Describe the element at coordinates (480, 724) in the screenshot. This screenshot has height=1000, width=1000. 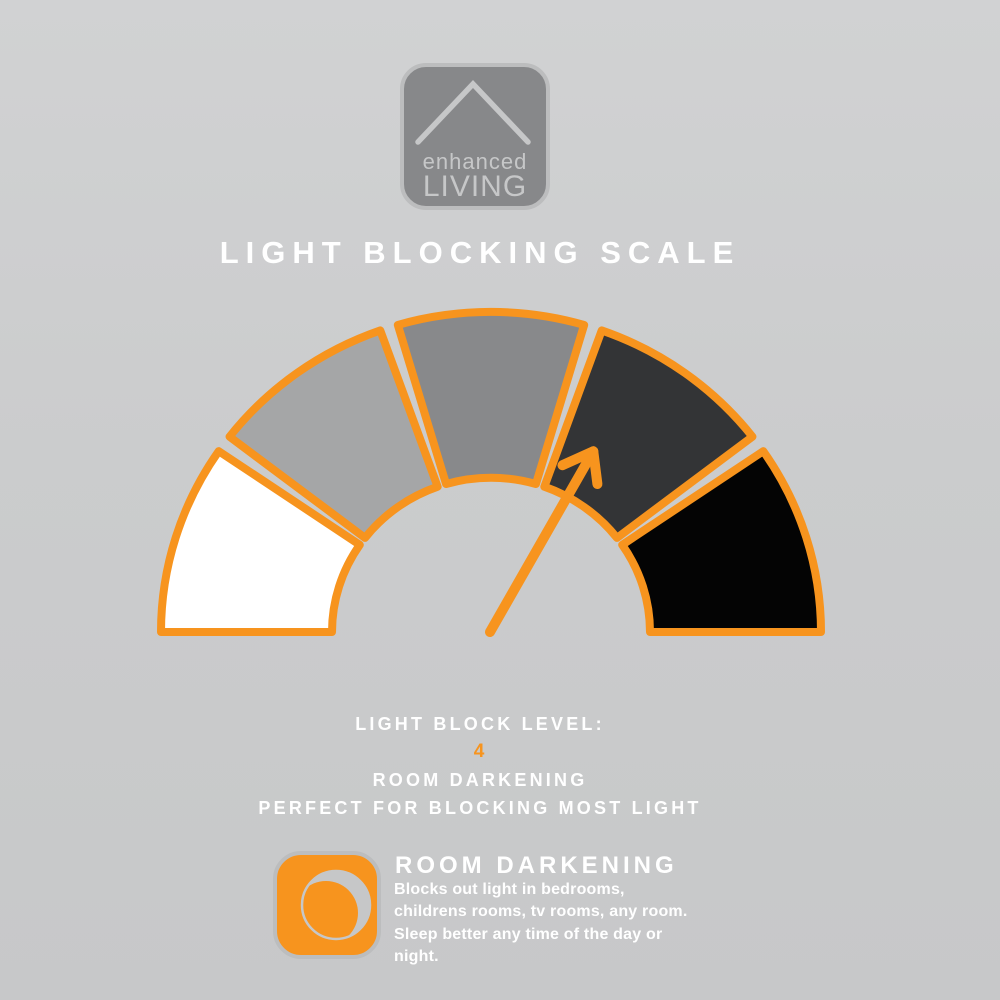
I see `level-label: LIGHT BLOCK LEVEL:` at that location.